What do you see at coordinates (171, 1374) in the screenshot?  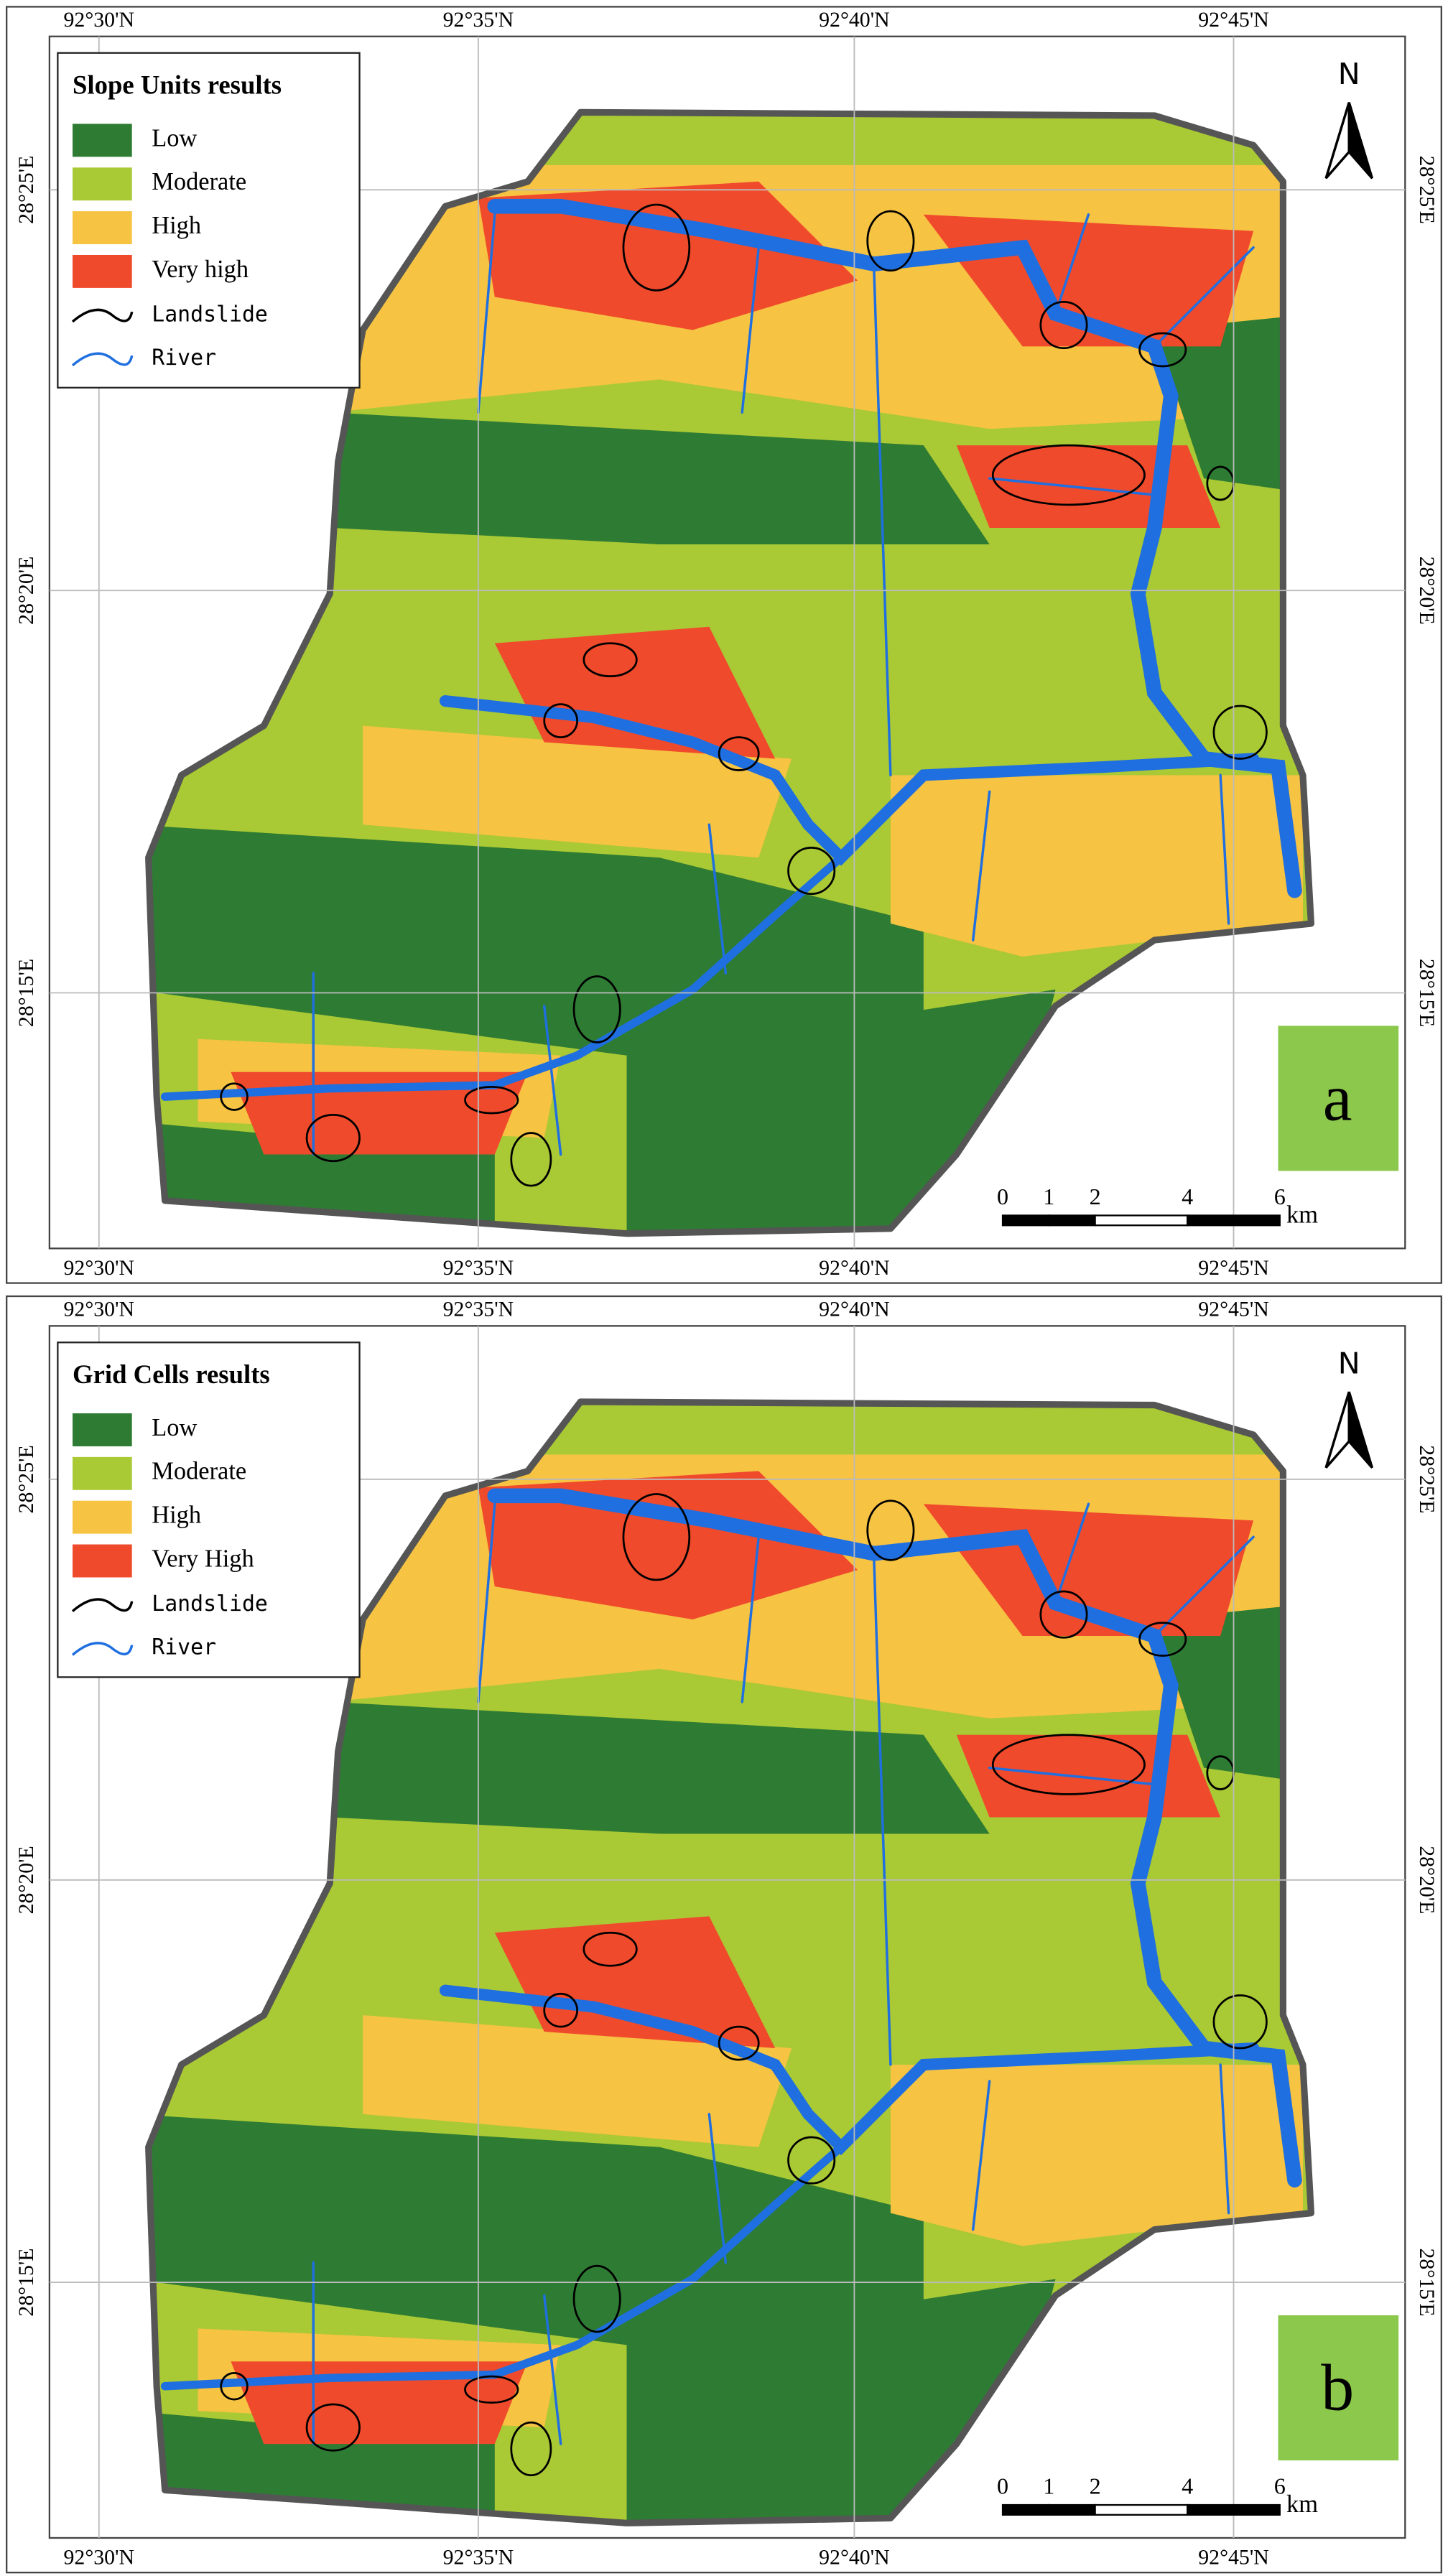 I see `legend-title: Grid Cells results` at bounding box center [171, 1374].